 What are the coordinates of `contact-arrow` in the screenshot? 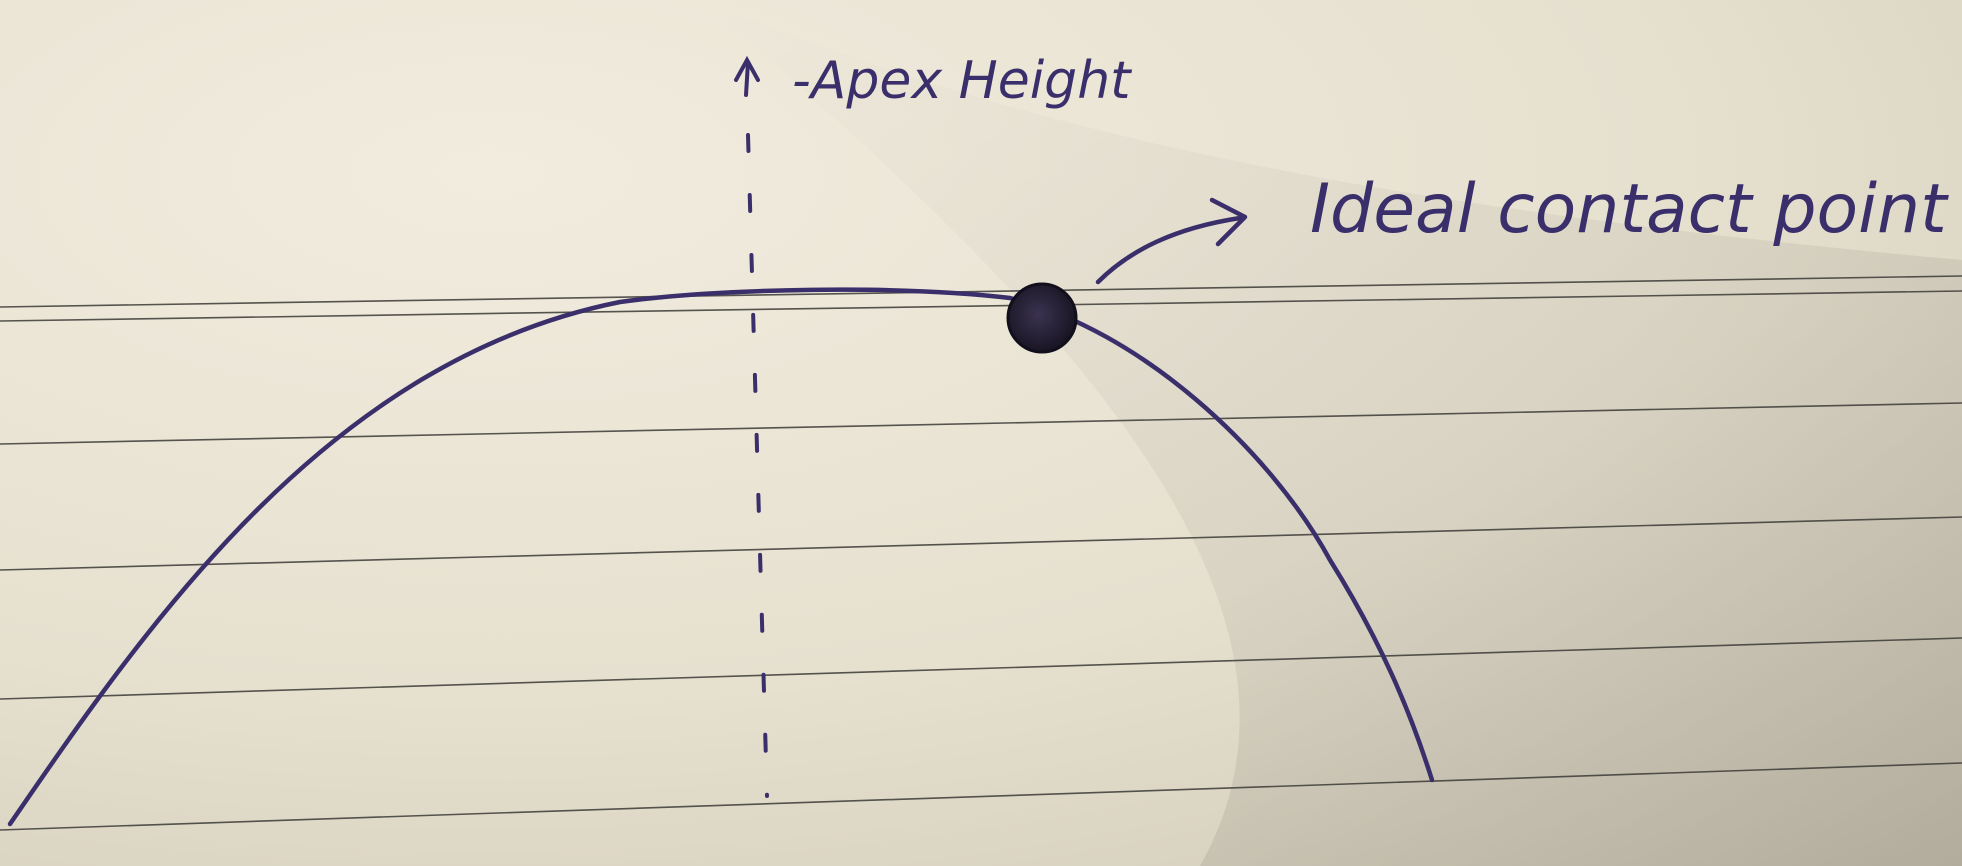 It's located at (1171, 241).